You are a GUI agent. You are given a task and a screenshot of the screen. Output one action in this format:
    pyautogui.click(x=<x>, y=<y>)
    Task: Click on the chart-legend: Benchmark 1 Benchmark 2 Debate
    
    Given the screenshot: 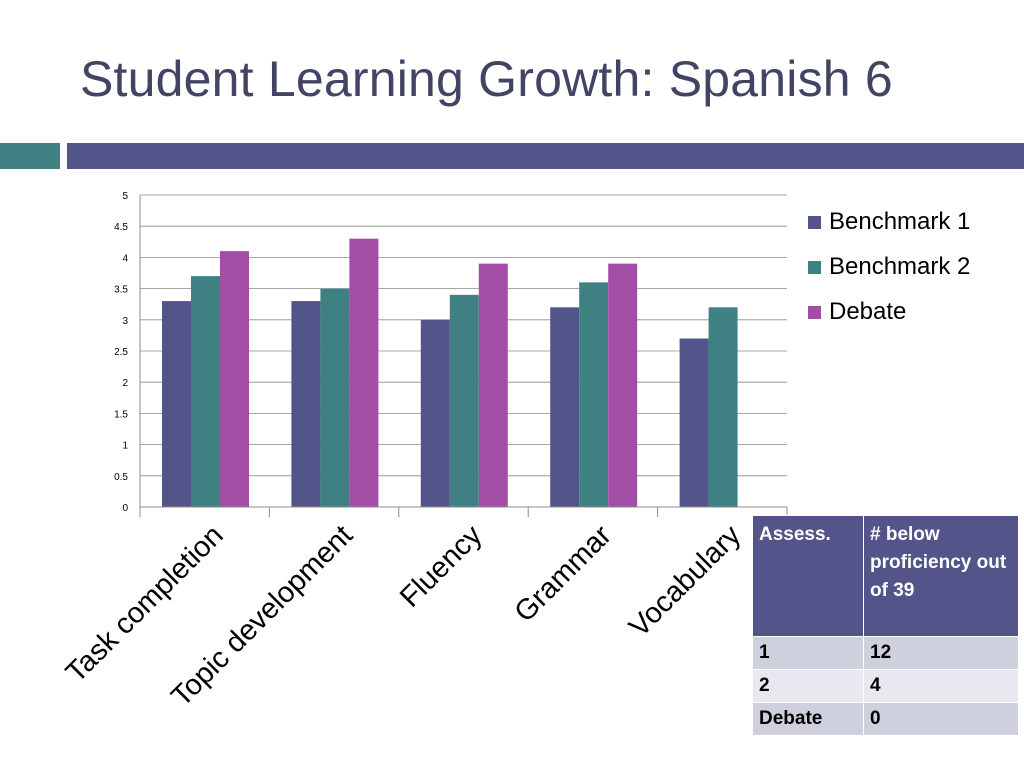 What is the action you would take?
    pyautogui.click(x=889, y=266)
    